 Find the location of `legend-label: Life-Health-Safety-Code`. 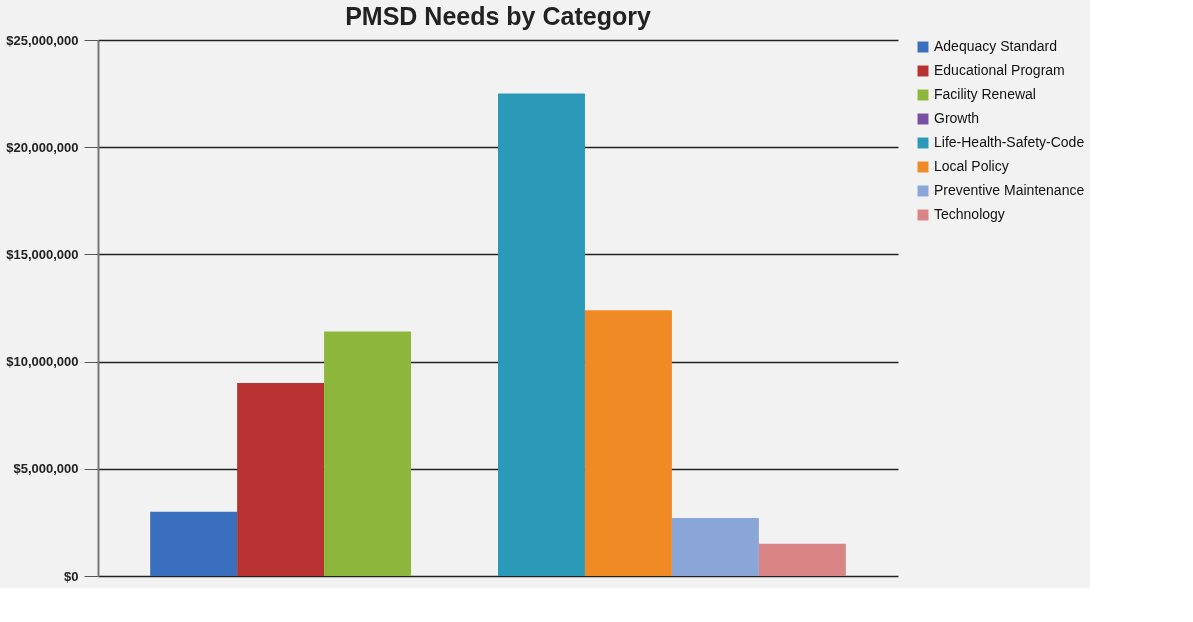

legend-label: Life-Health-Safety-Code is located at coordinates (1009, 142).